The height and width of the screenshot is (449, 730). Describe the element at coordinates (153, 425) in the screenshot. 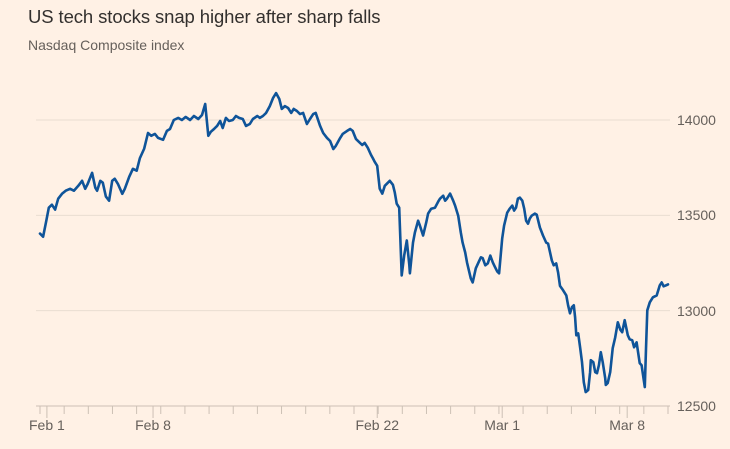

I see `x-axis-label: Feb 8` at that location.